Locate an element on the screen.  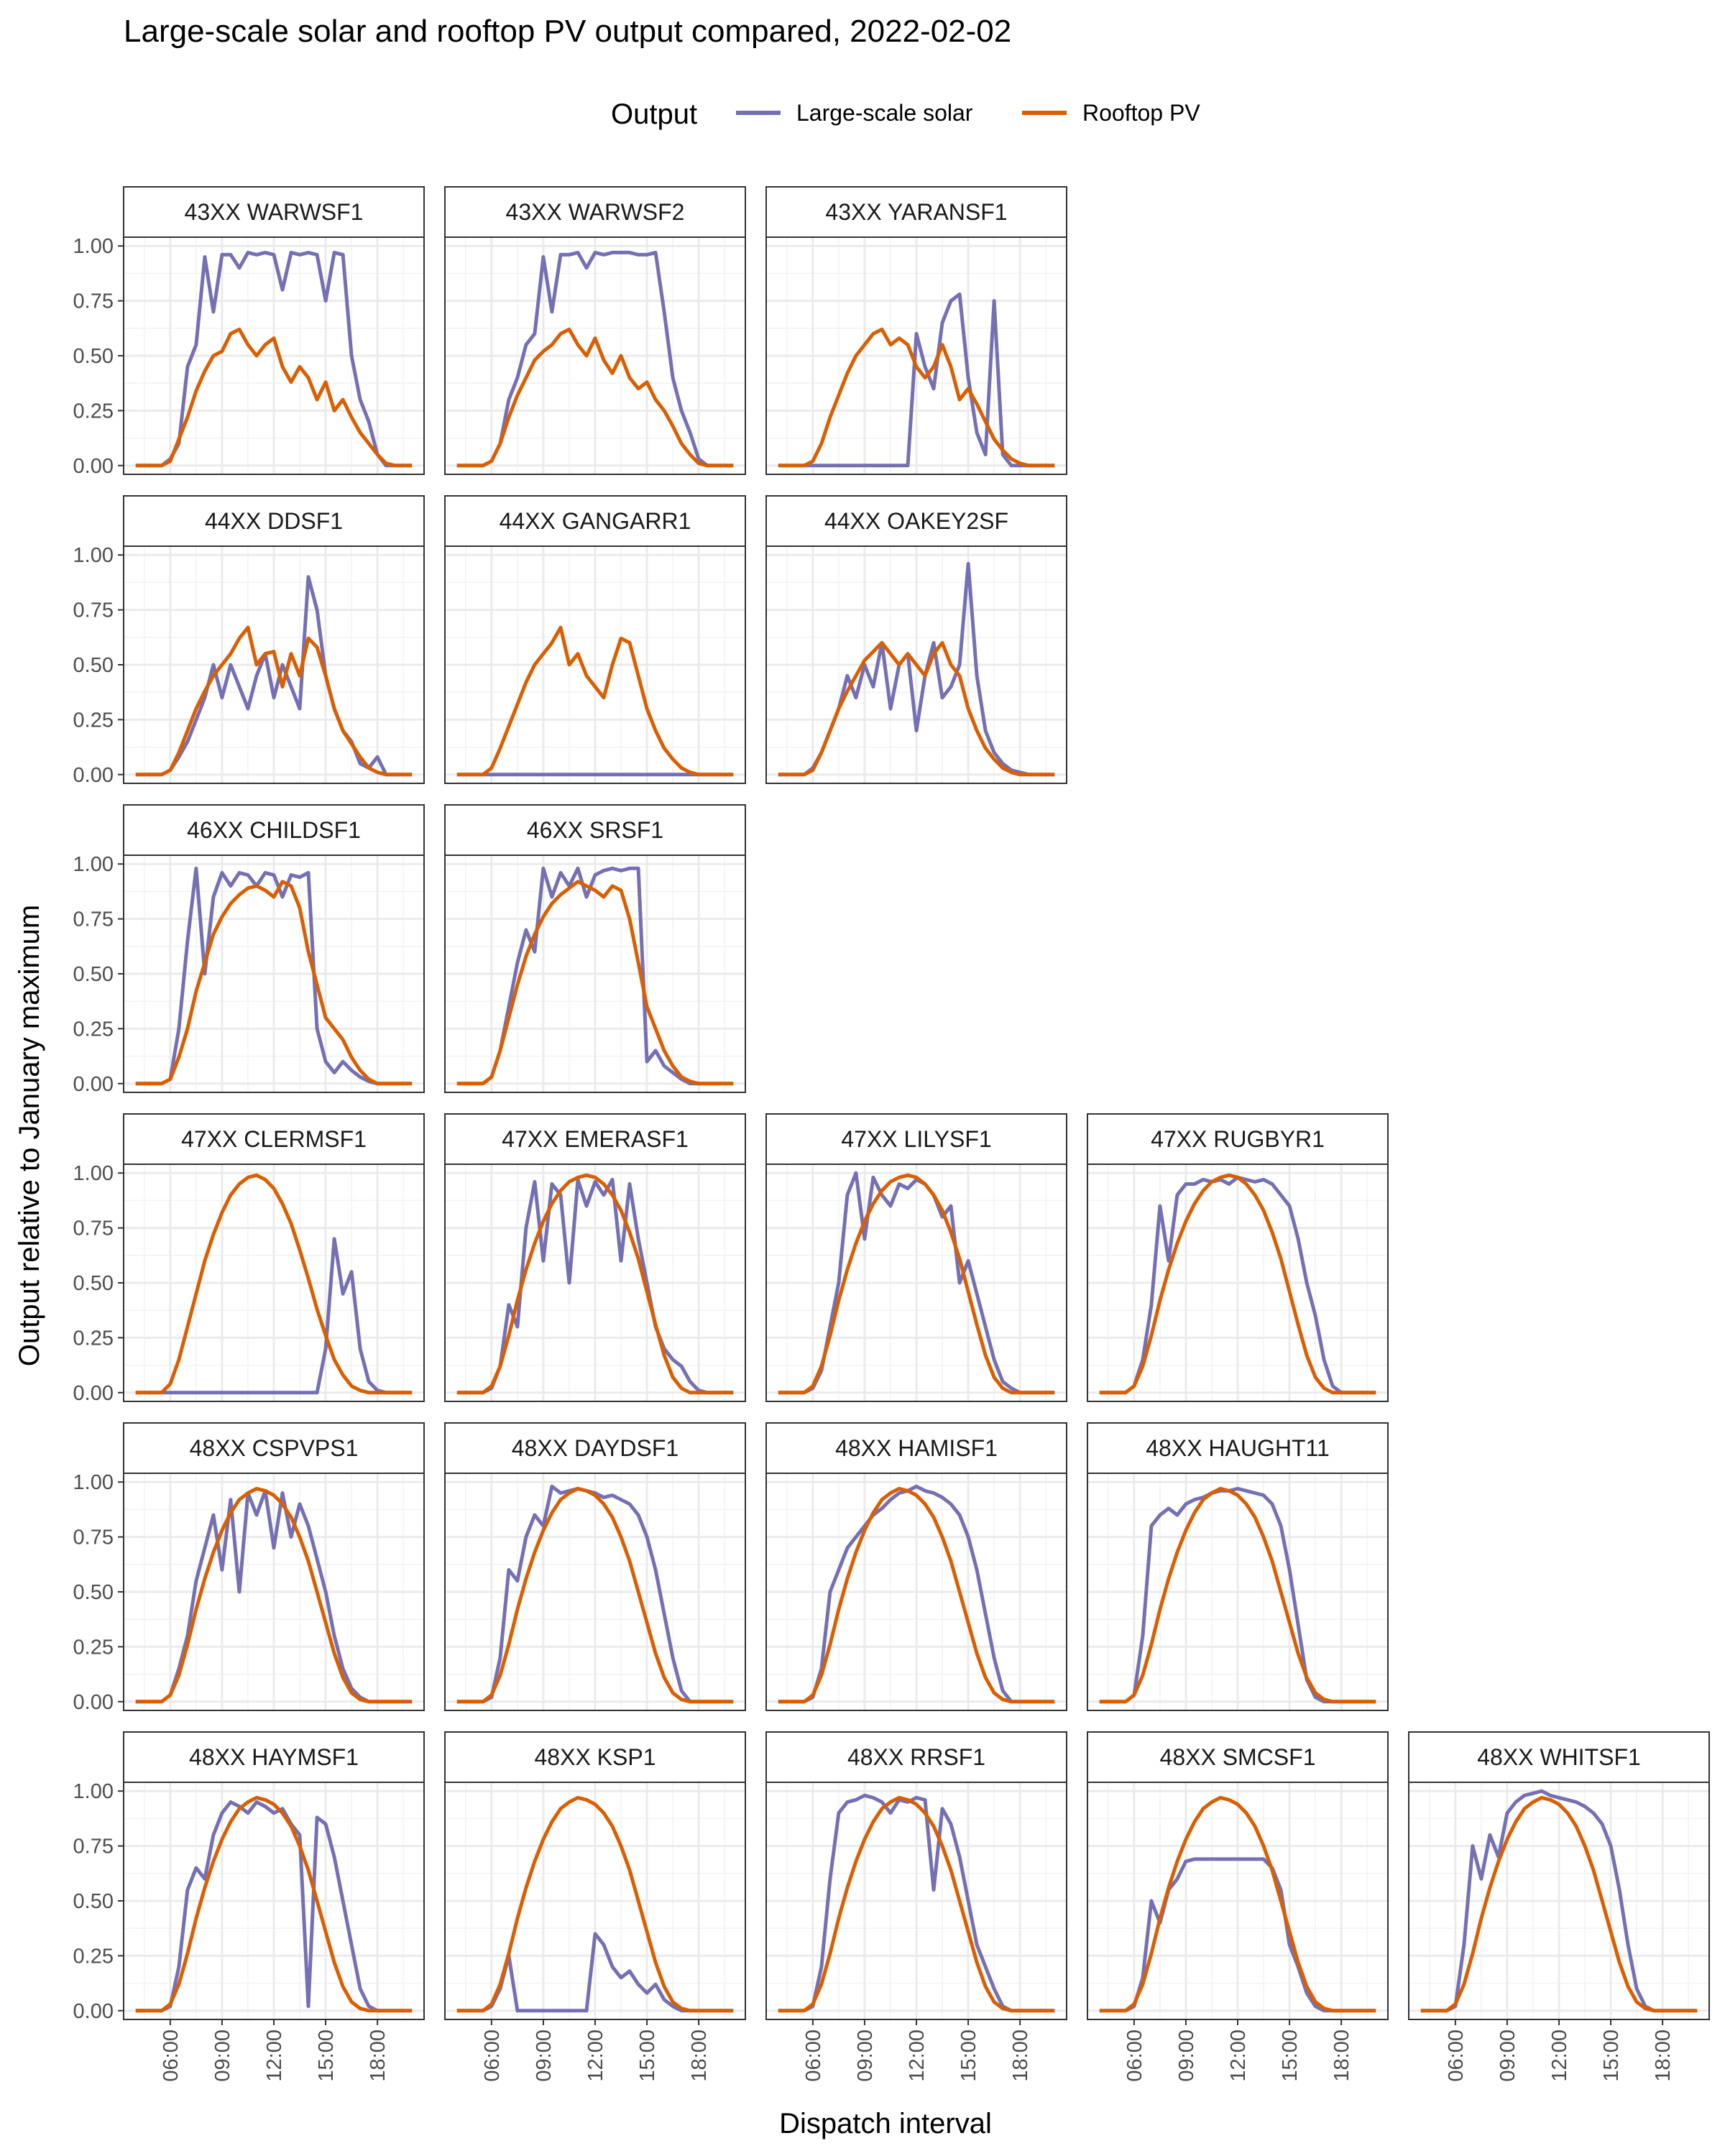
facet-panel: 44XX DDSF1 is located at coordinates (274, 639).